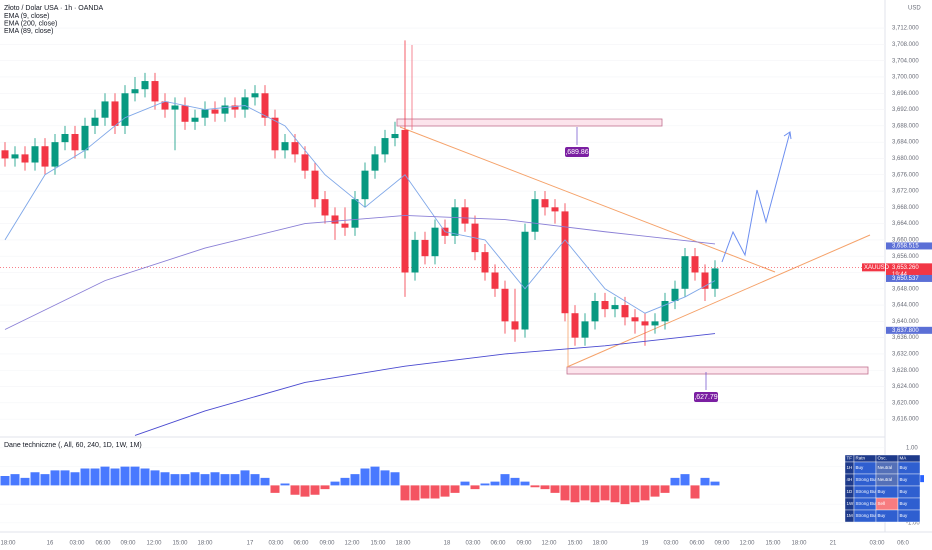 The image size is (932, 550). I want to click on y-tick-label: 3,668.000, so click(905, 208).